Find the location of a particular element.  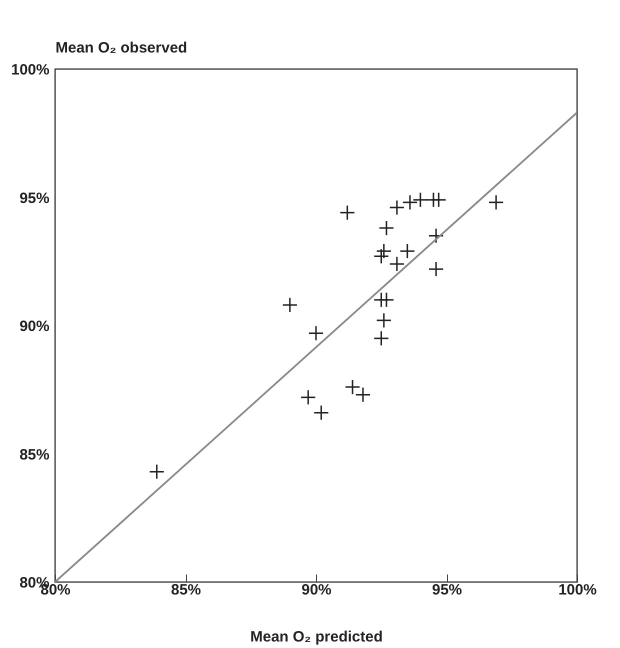

x-tick-label: 85% is located at coordinates (186, 590).